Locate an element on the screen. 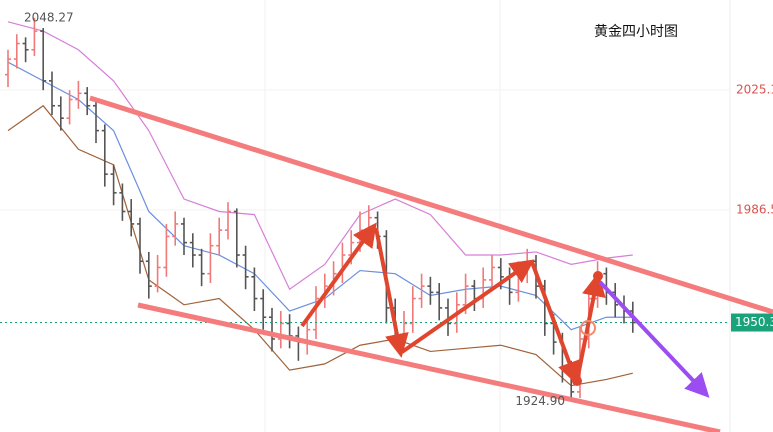 The width and height of the screenshot is (773, 432). last-price-box is located at coordinates (752, 322).